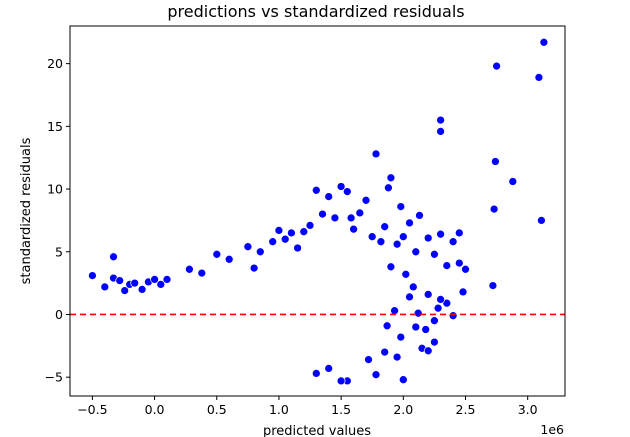  Describe the element at coordinates (59, 251) in the screenshot. I see `y-tick-label: 5` at that location.